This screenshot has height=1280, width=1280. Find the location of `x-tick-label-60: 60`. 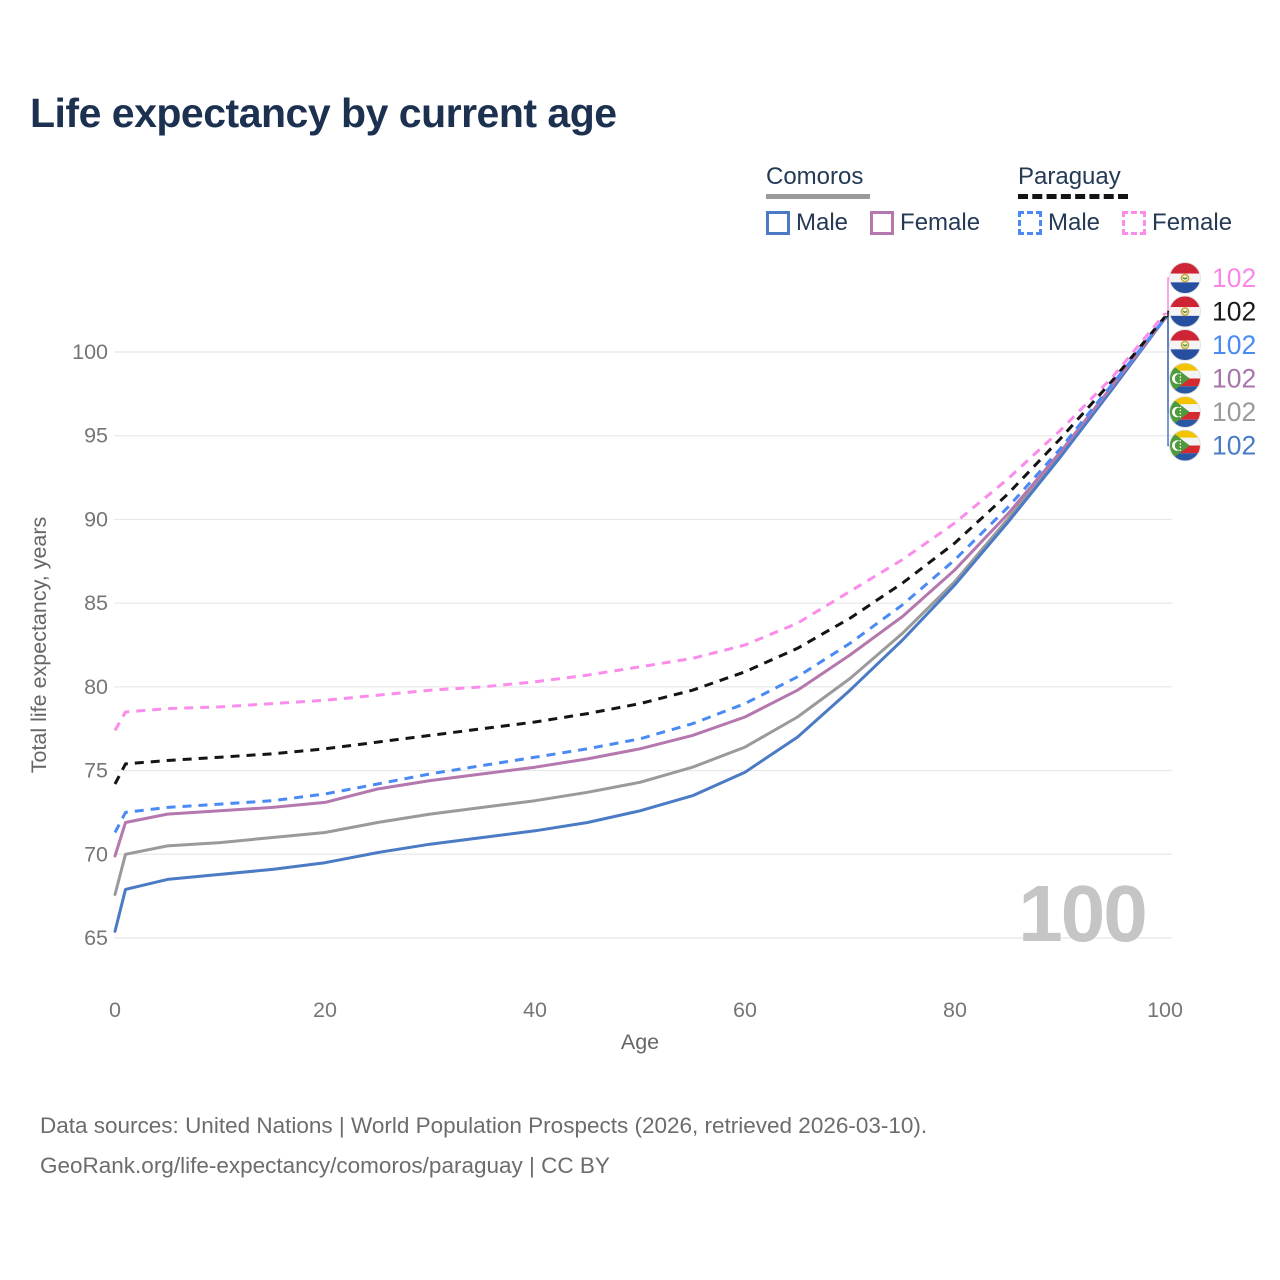

x-tick-label-60: 60 is located at coordinates (745, 1010).